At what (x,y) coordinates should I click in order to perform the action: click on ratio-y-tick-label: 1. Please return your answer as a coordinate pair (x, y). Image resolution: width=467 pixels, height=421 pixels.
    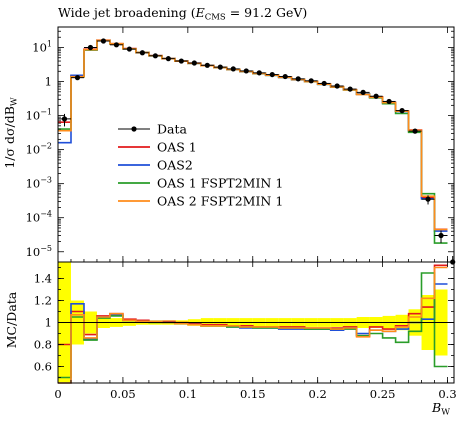
    Looking at the image, I should click on (48, 323).